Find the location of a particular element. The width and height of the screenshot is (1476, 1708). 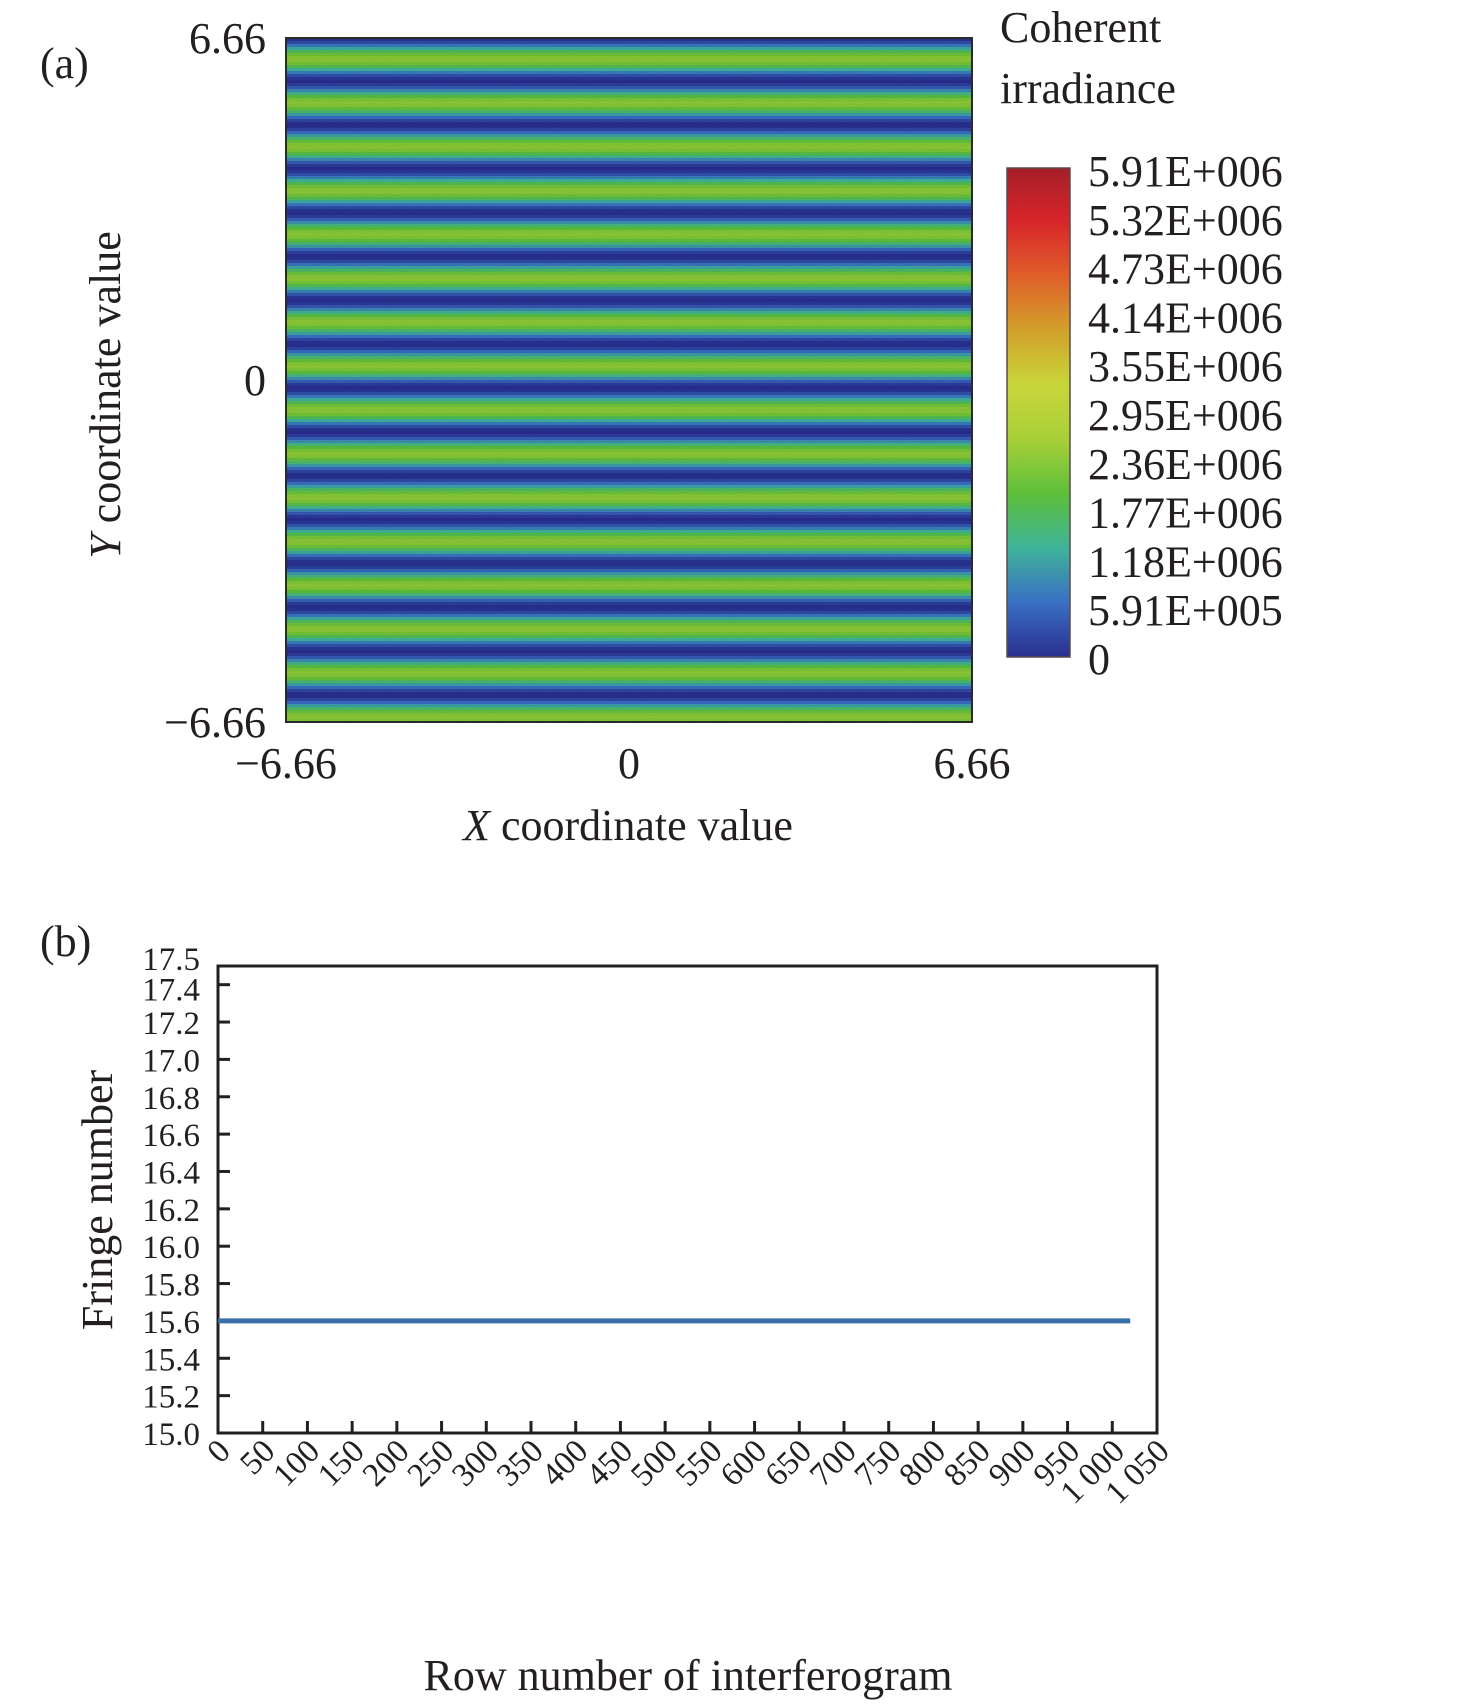

b-y-tick-label: 17.5 is located at coordinates (171, 960).